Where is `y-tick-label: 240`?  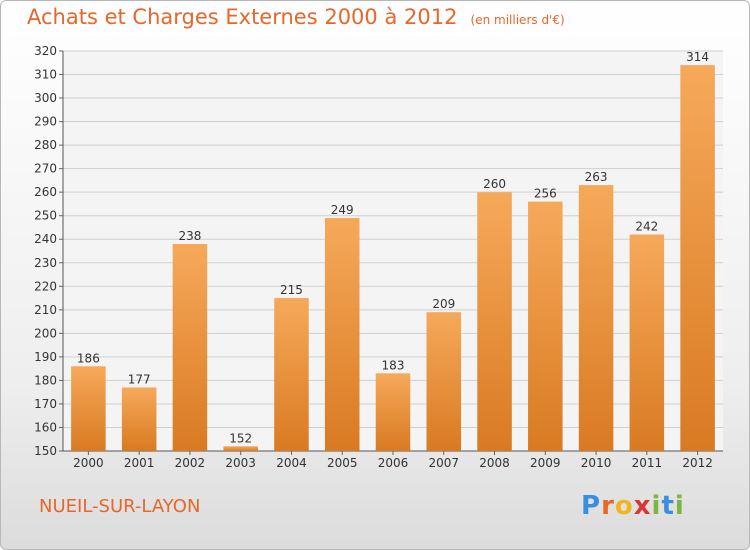 y-tick-label: 240 is located at coordinates (45, 239).